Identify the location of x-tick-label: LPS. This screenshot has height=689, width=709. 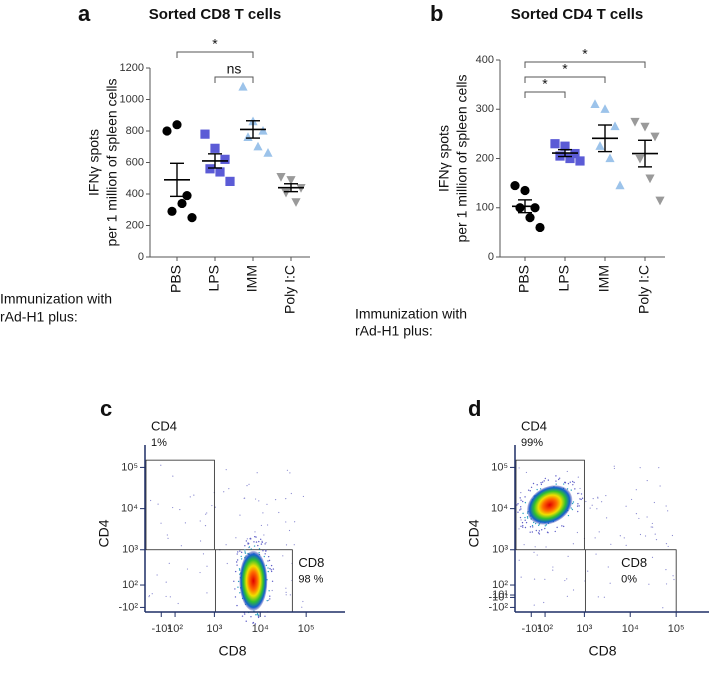
(214, 278).